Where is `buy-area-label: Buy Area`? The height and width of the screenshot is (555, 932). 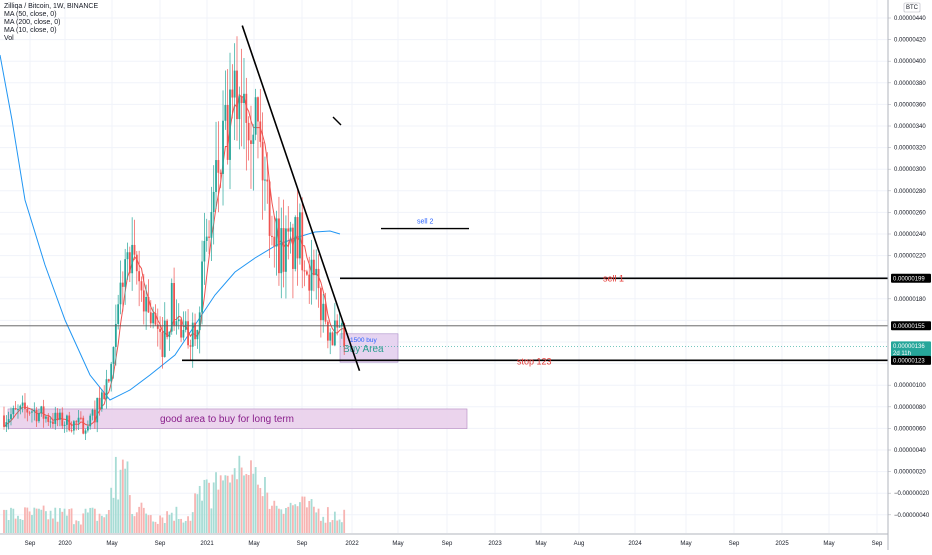
buy-area-label: Buy Area is located at coordinates (363, 349).